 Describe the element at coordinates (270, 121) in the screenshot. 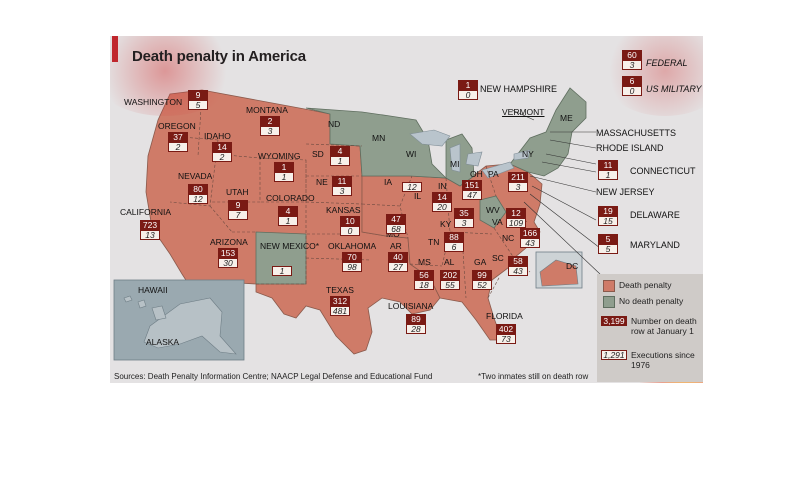

I see `death-row-count: 2` at that location.